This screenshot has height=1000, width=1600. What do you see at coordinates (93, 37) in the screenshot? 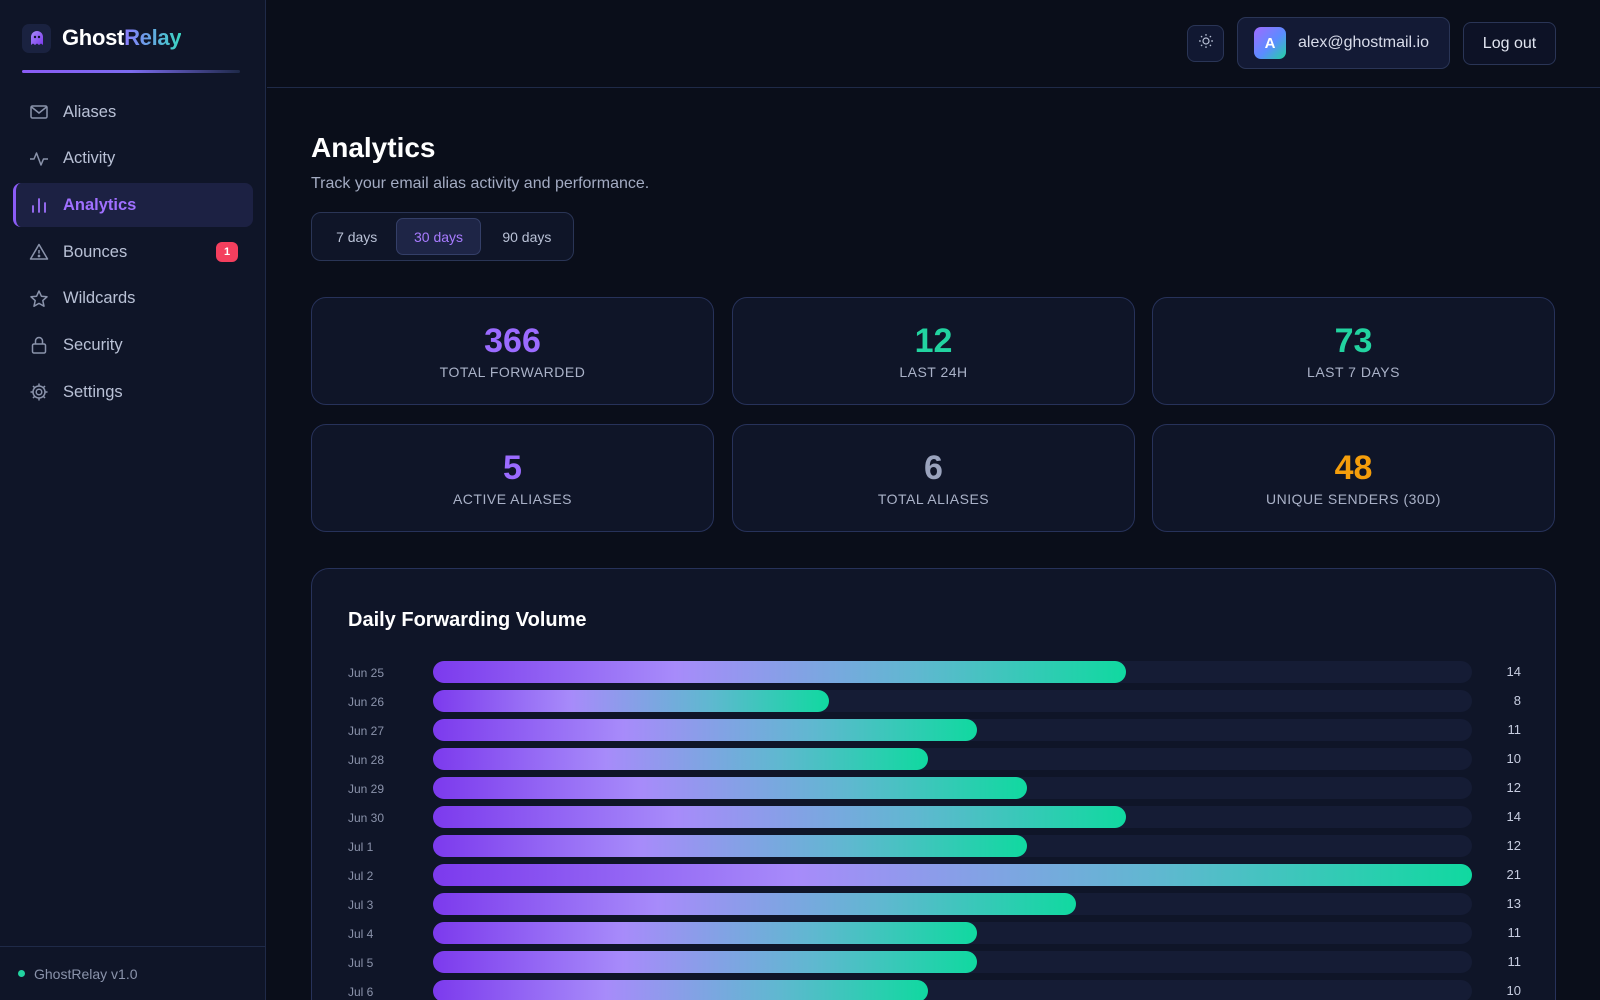
I see `brand-name-part1: Ghost` at bounding box center [93, 37].